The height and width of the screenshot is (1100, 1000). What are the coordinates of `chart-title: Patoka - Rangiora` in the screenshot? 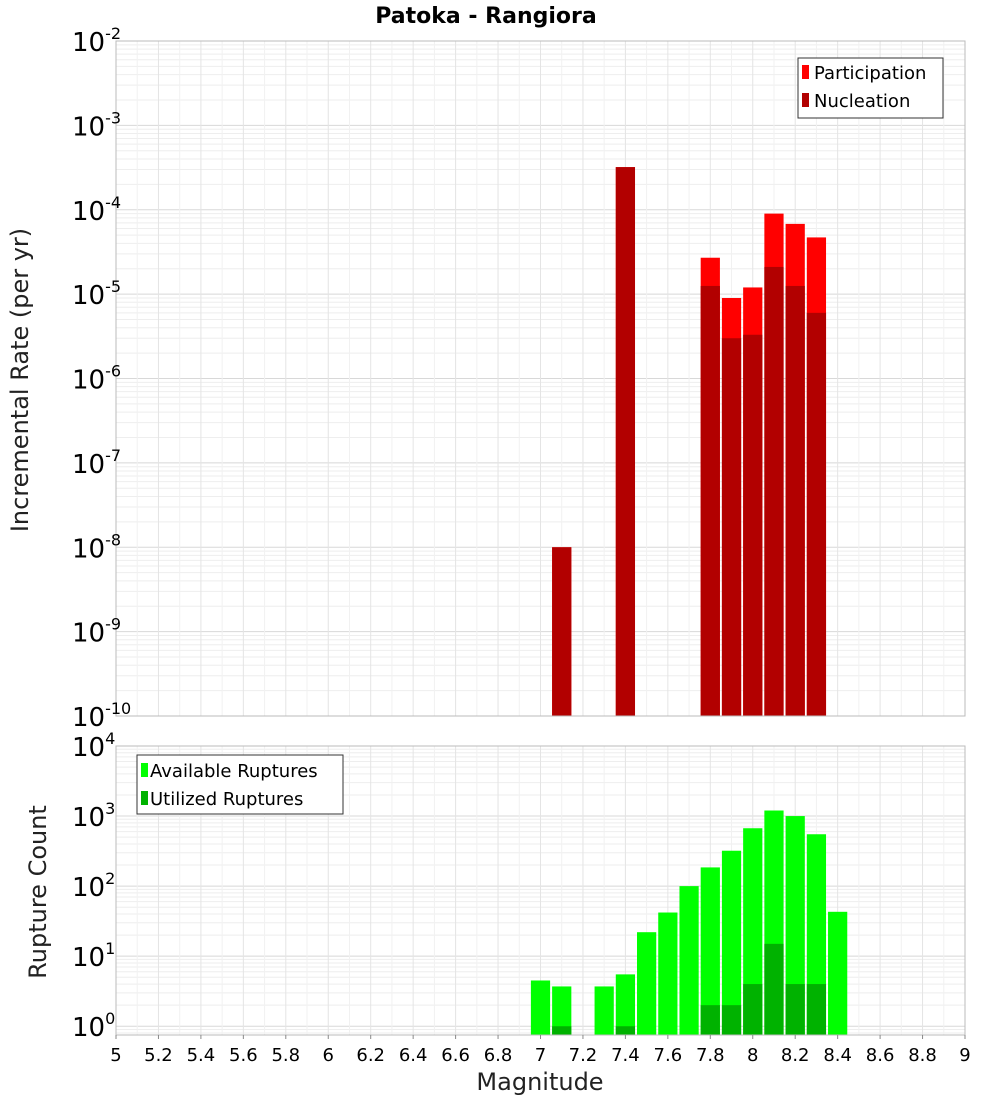 It's located at (485, 16).